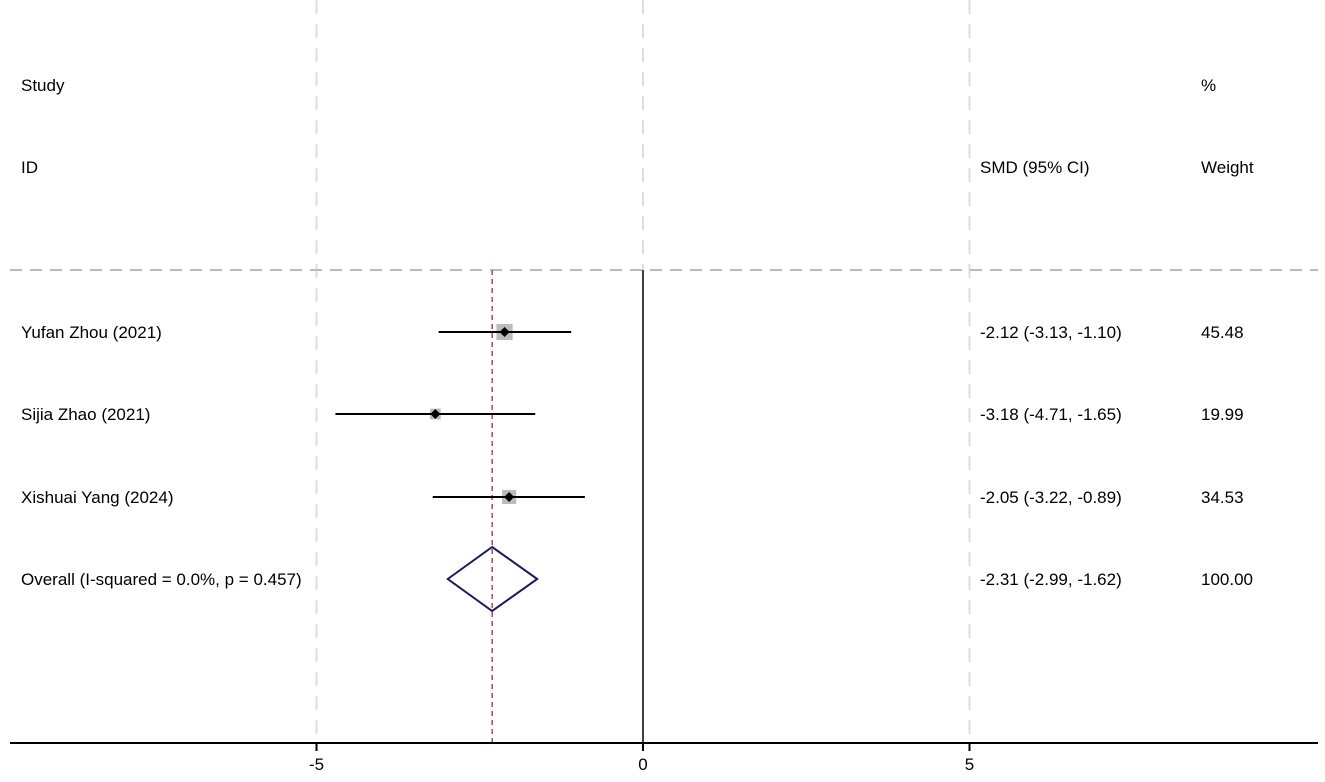  What do you see at coordinates (1227, 579) in the screenshot?
I see `overall-weight-text: 100.00` at bounding box center [1227, 579].